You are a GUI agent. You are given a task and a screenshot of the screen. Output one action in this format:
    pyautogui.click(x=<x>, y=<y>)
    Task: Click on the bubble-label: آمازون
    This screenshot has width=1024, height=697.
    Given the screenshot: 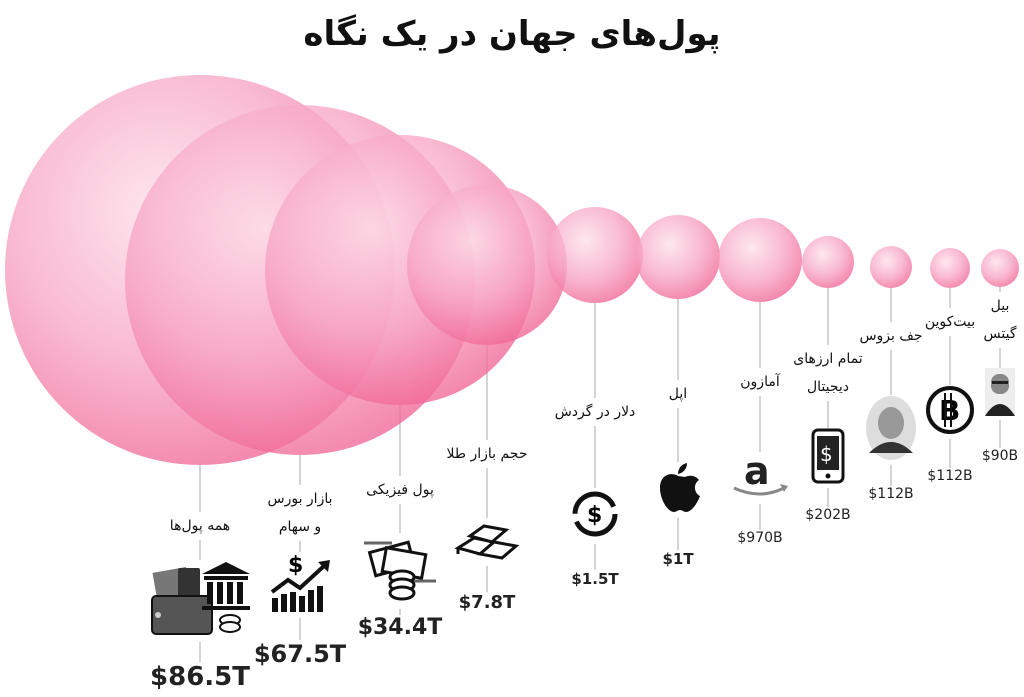 What is the action you would take?
    pyautogui.click(x=760, y=382)
    